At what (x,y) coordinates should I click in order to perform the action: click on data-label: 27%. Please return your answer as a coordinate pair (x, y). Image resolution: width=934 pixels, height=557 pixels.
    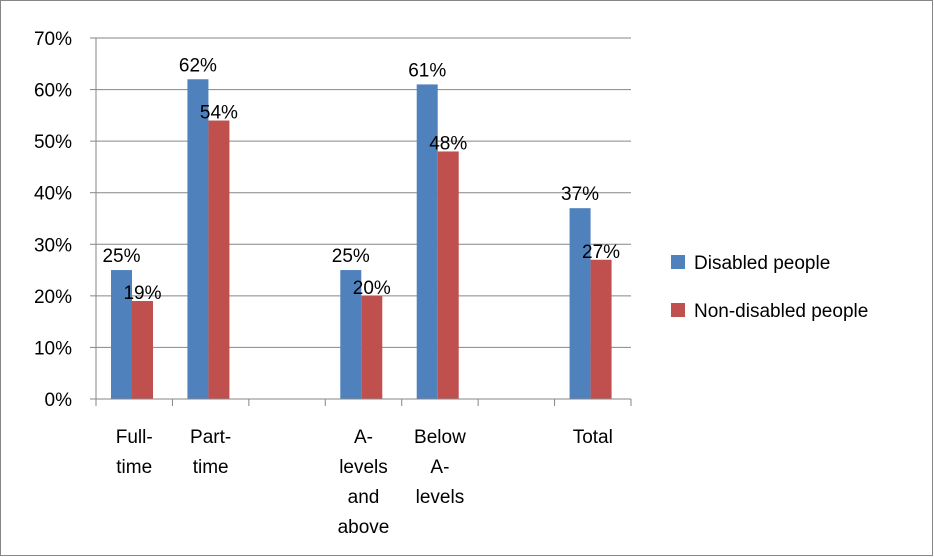
    Looking at the image, I should click on (601, 252).